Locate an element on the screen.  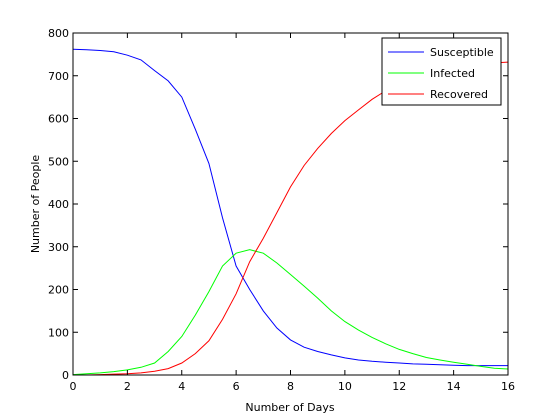
y-tick-label: 600 is located at coordinates (58, 119).